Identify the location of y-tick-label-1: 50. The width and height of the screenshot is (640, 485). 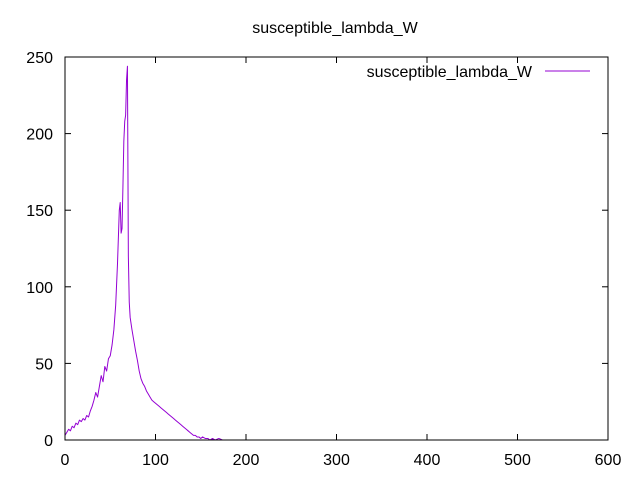
(44, 364).